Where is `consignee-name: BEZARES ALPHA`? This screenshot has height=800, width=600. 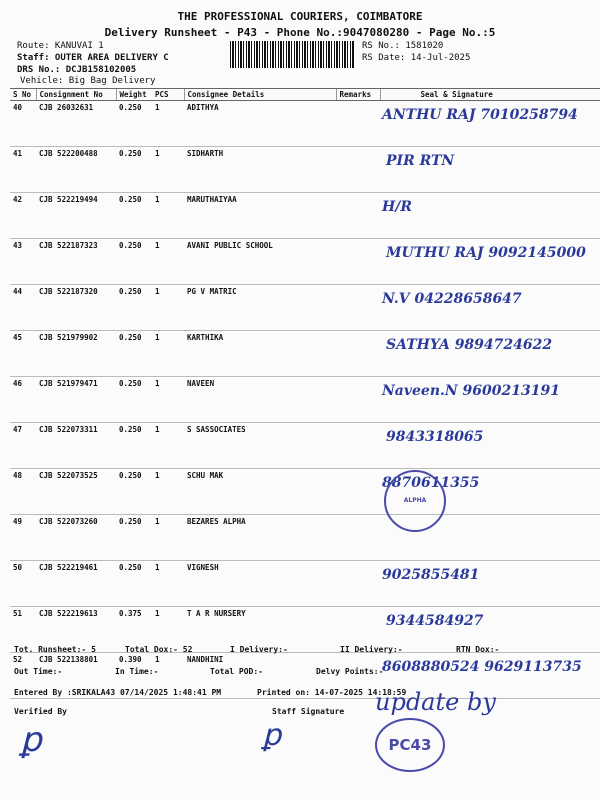 consignee-name: BEZARES ALPHA is located at coordinates (260, 537).